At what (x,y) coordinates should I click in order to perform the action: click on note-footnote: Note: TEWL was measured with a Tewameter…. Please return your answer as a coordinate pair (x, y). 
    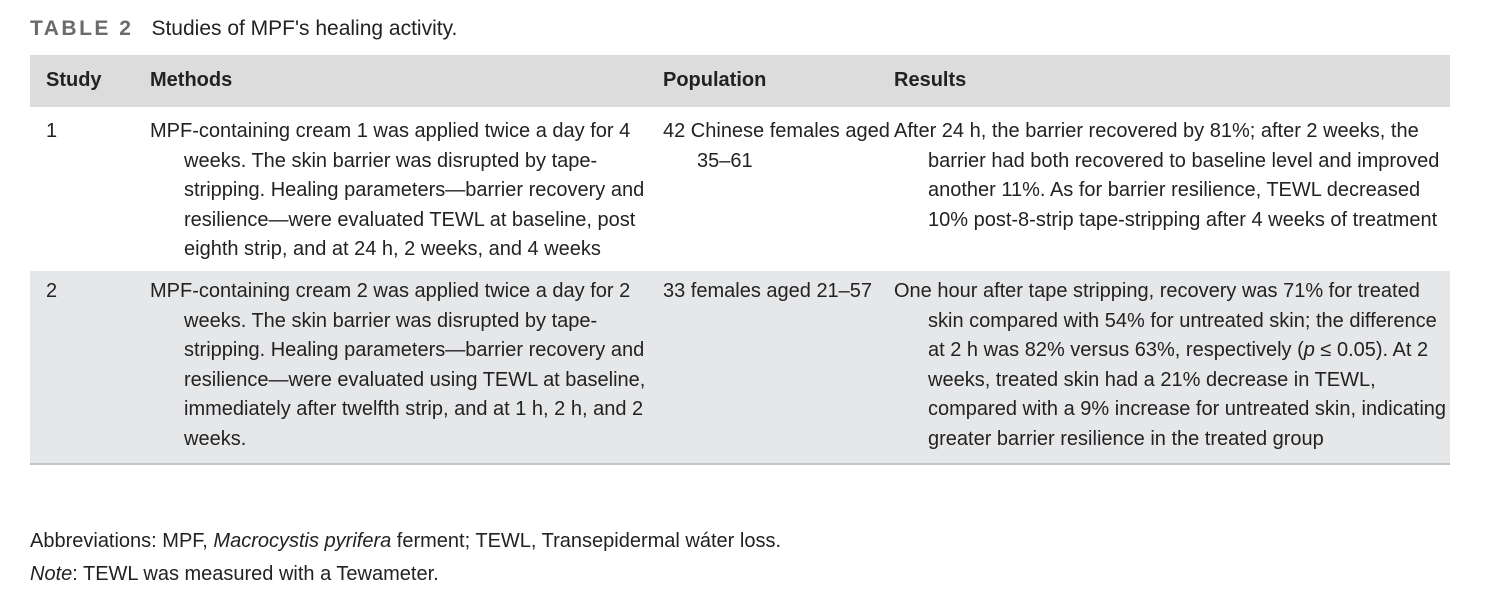
    Looking at the image, I should click on (405, 574).